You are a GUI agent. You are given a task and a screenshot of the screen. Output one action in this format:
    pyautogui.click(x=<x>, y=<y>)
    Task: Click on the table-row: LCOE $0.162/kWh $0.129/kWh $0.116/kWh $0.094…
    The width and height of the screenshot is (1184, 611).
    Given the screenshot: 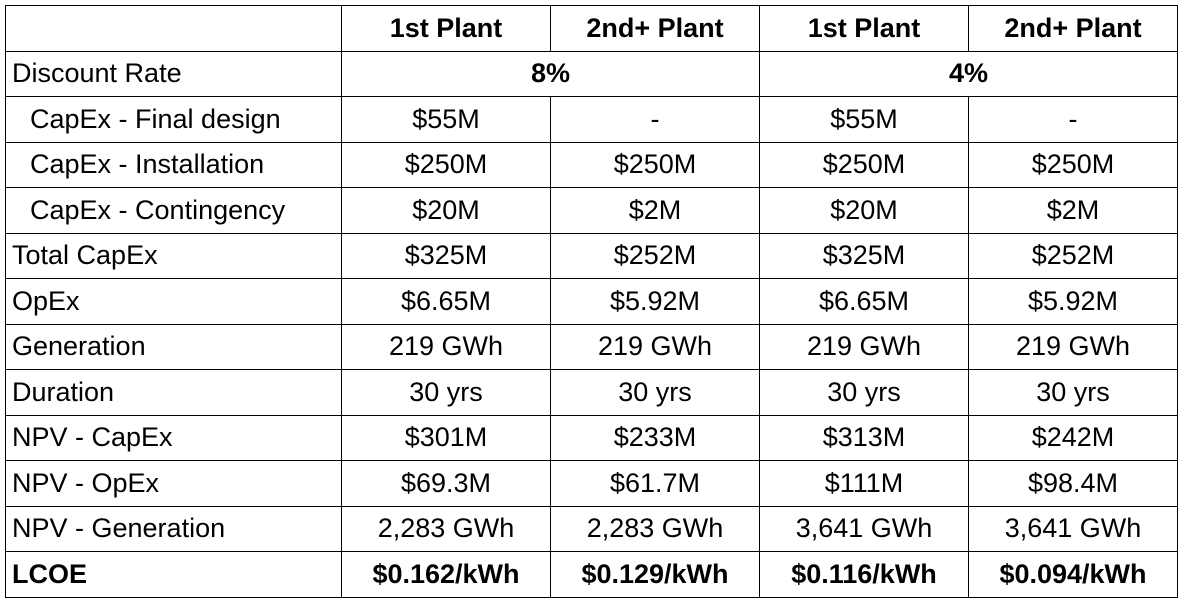 What is the action you would take?
    pyautogui.click(x=591, y=574)
    